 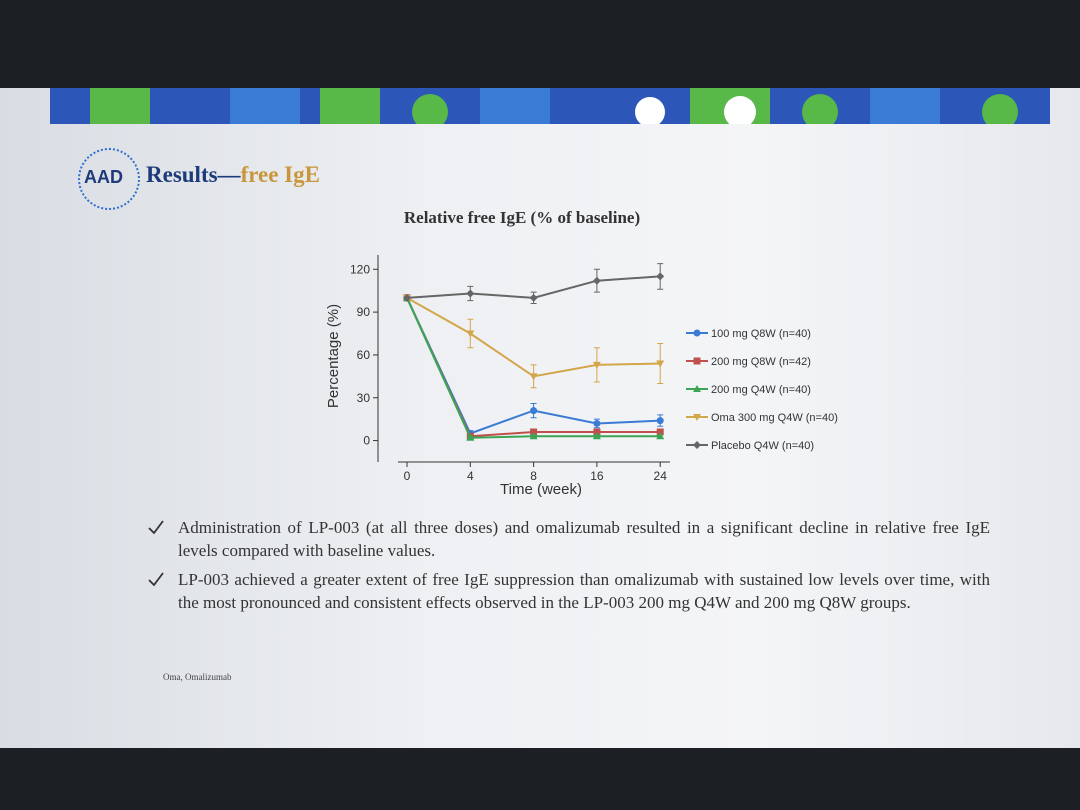 I want to click on logo-text: AAD, so click(x=103, y=177).